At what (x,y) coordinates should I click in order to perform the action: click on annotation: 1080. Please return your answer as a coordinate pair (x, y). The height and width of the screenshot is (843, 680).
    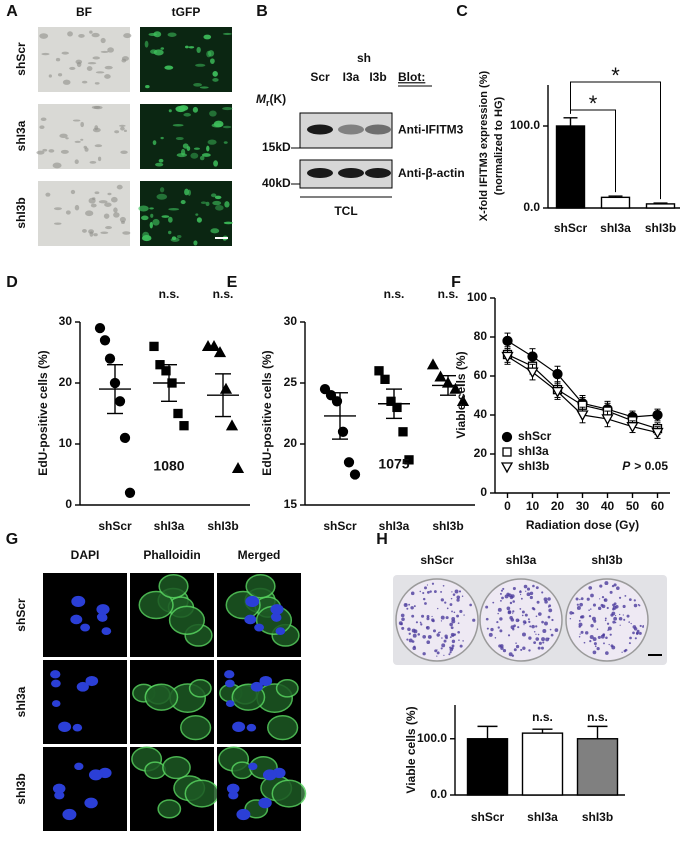
    Looking at the image, I should click on (168, 466).